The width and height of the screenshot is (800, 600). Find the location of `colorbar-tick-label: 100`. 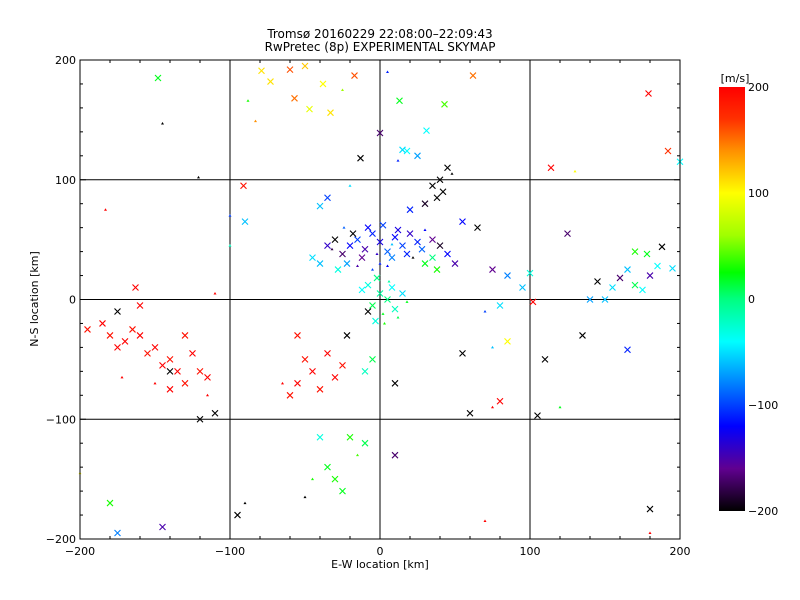

colorbar-tick-label: 100 is located at coordinates (758, 193).